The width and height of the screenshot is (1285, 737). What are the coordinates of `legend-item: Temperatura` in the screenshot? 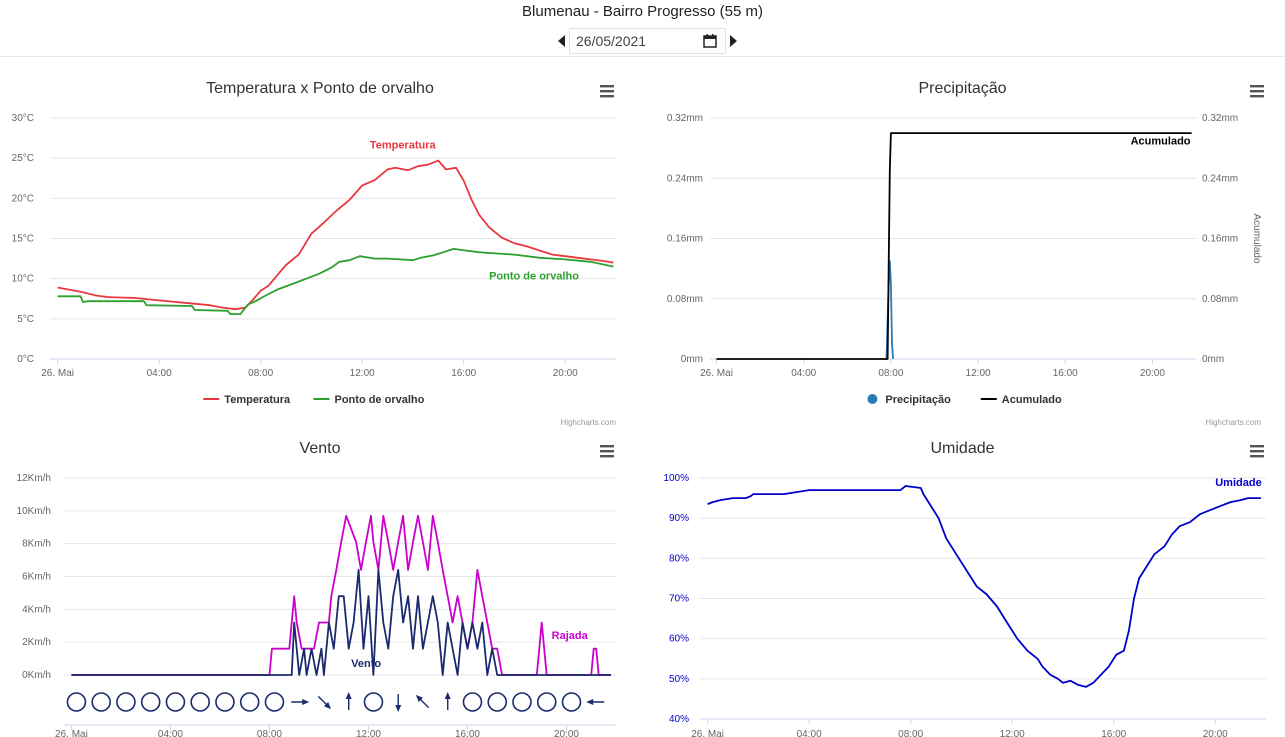 It's located at (247, 400).